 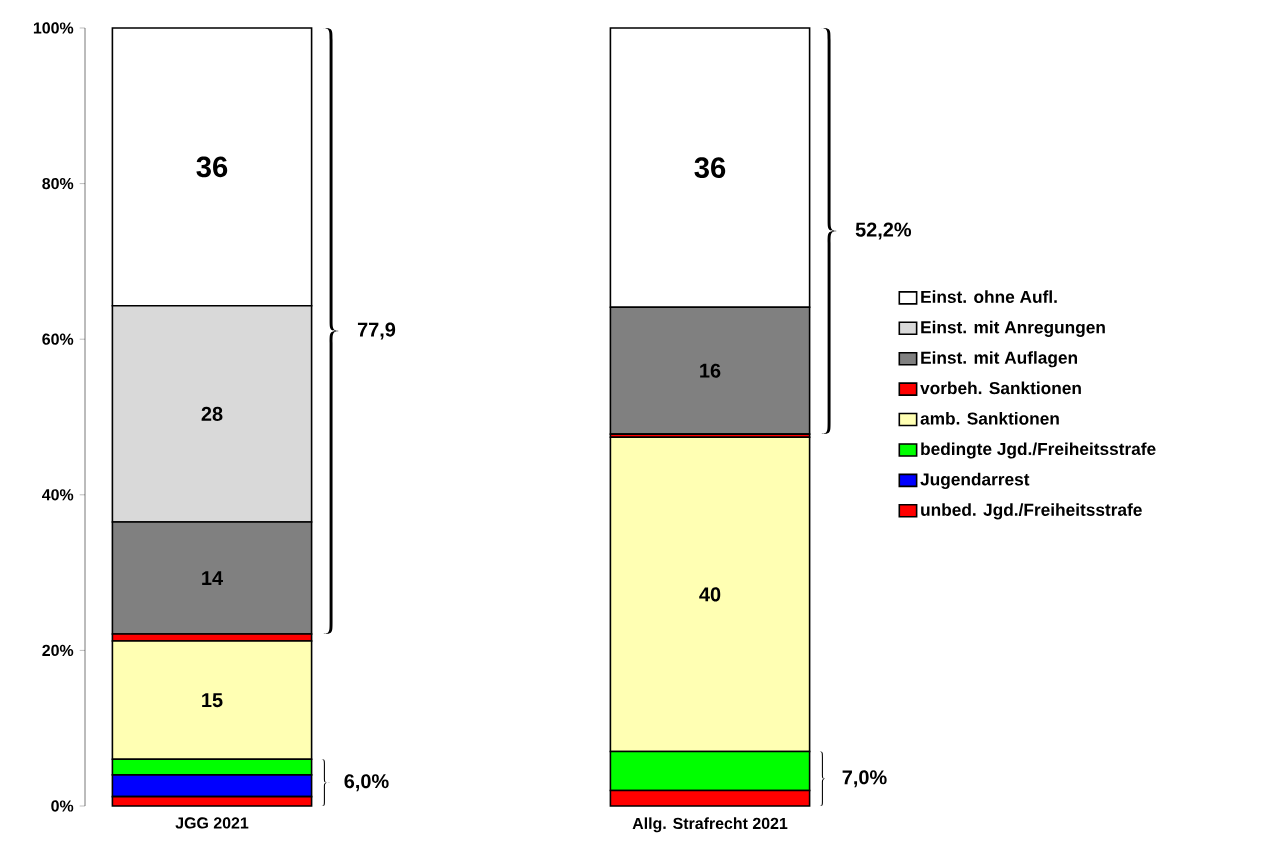 I want to click on y-tick-label: 100%, so click(x=53, y=28).